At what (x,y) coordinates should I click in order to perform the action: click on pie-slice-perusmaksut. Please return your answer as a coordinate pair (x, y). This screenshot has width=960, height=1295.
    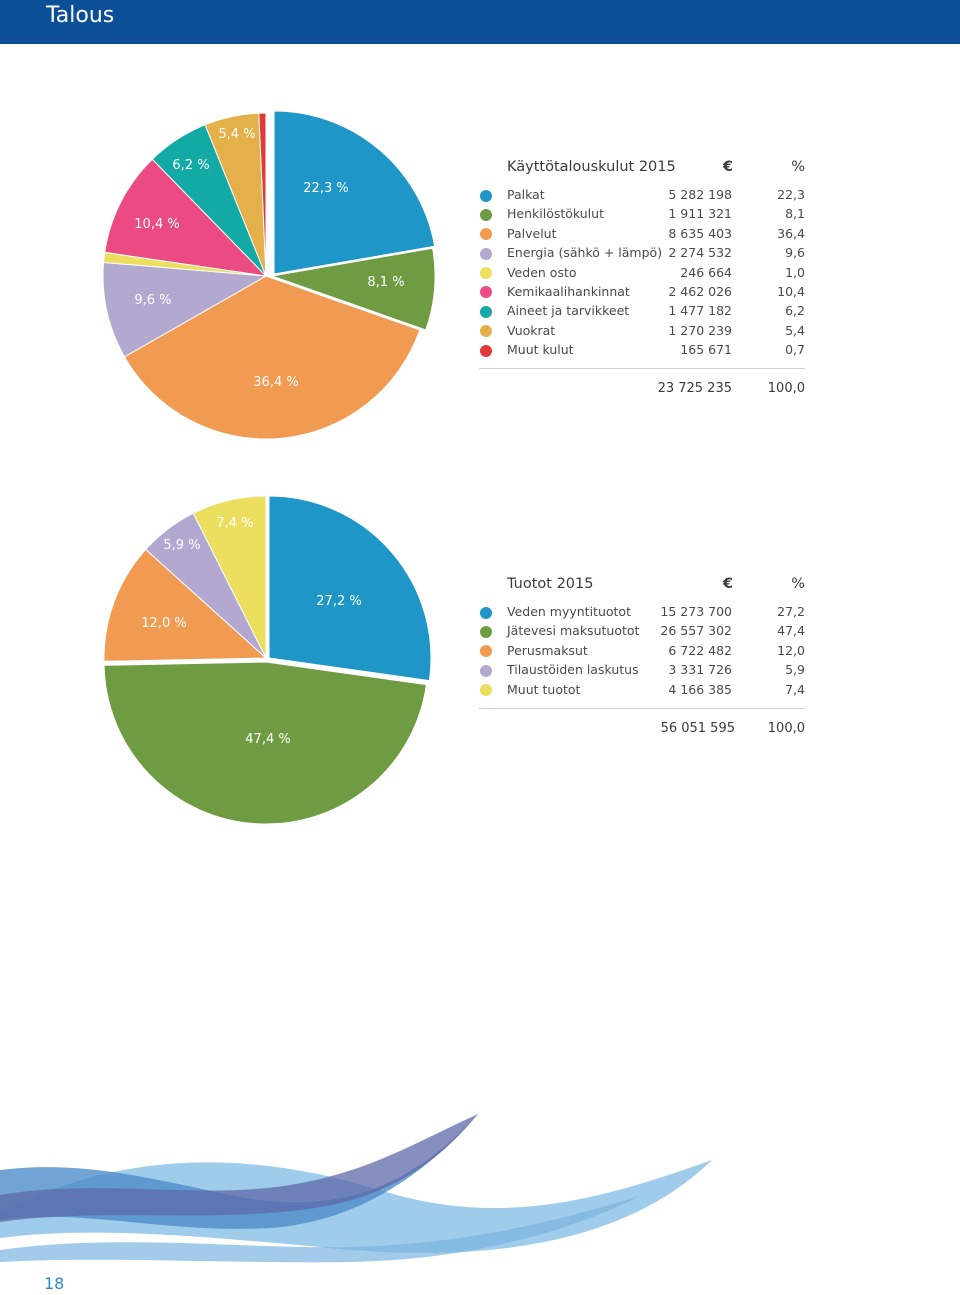
    Looking at the image, I should click on (185, 605).